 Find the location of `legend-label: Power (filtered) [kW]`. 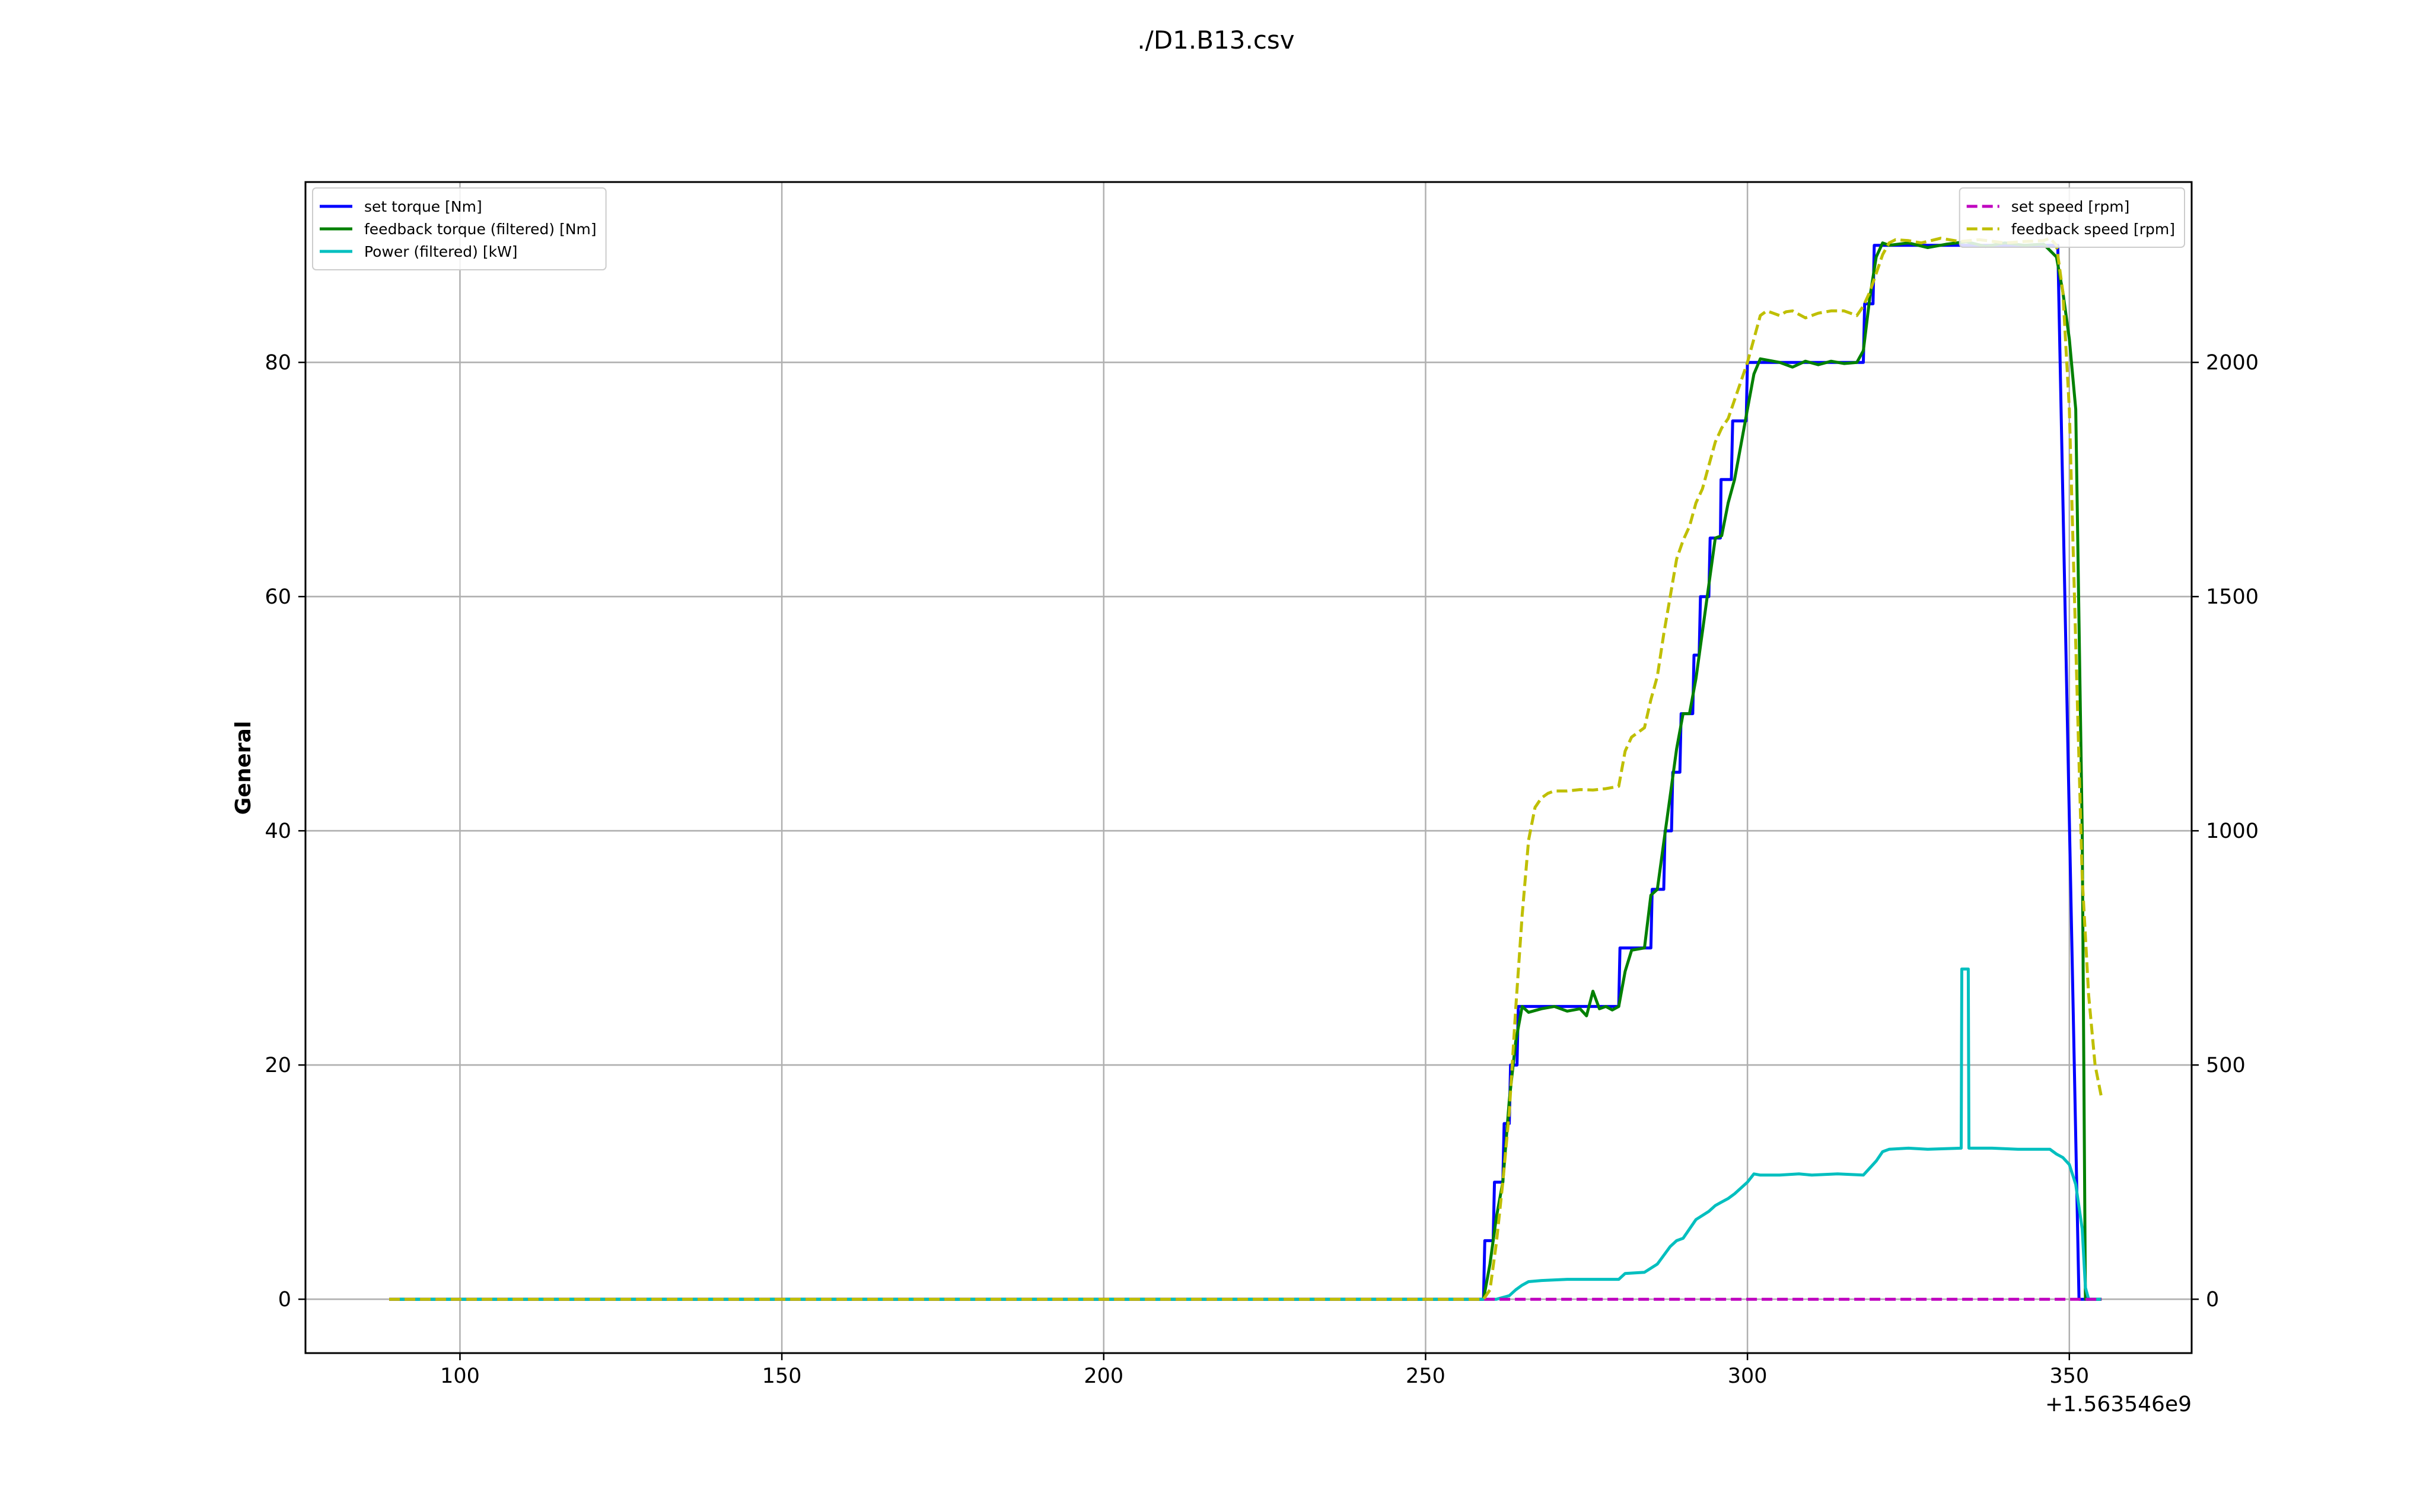

legend-label: Power (filtered) [kW] is located at coordinates (441, 251).